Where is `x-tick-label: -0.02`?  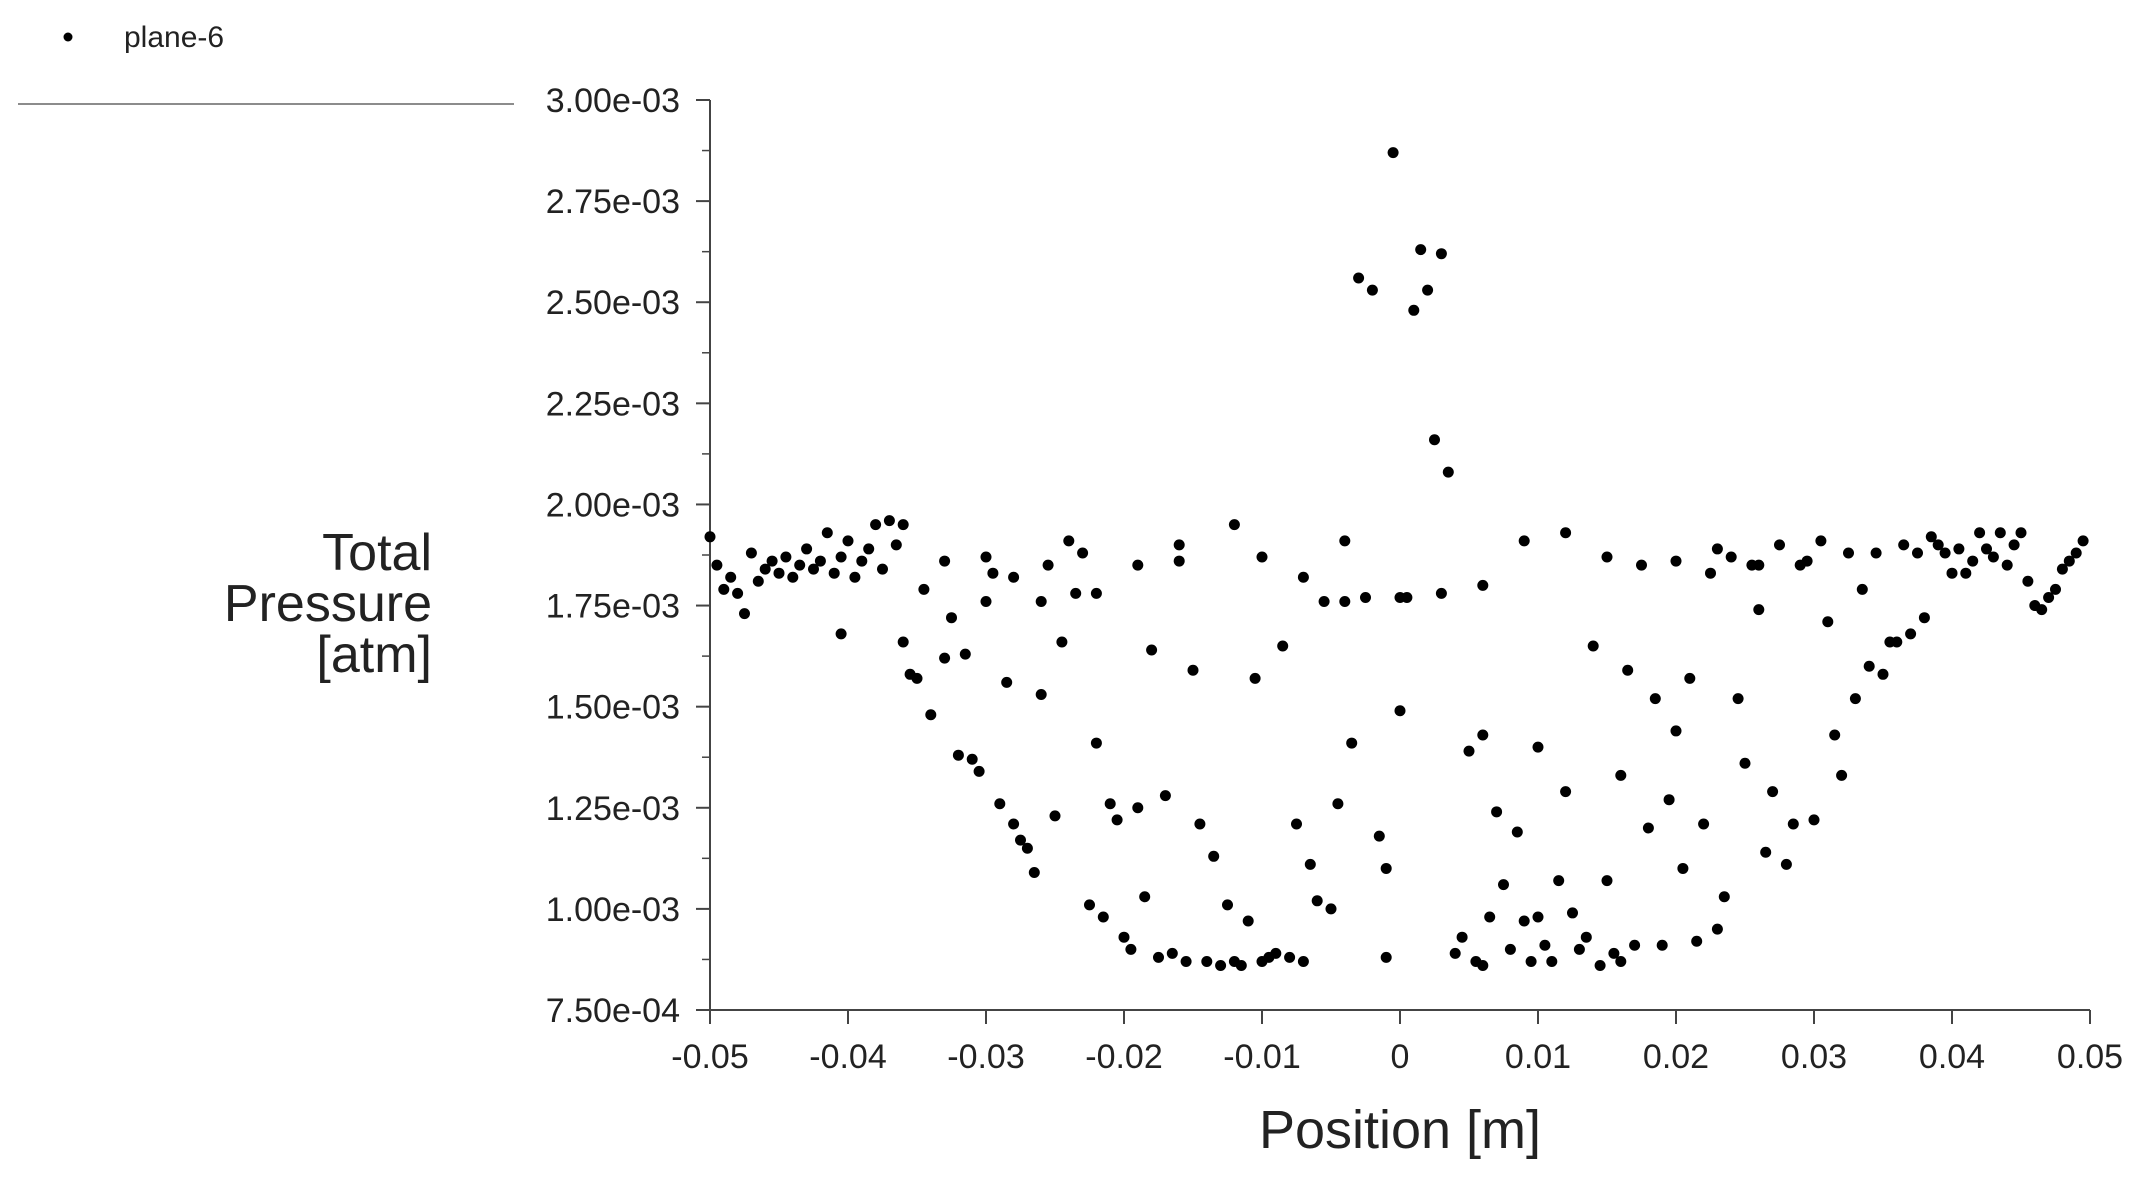
x-tick-label: -0.02 is located at coordinates (1124, 1057).